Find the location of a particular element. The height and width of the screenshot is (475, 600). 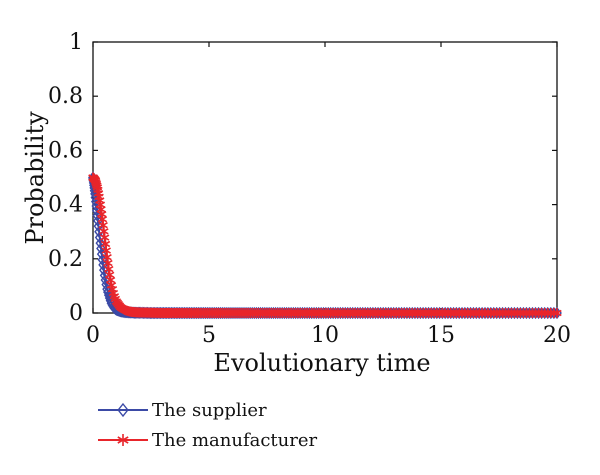

y-tick-label: 0.8 is located at coordinates (65, 96).